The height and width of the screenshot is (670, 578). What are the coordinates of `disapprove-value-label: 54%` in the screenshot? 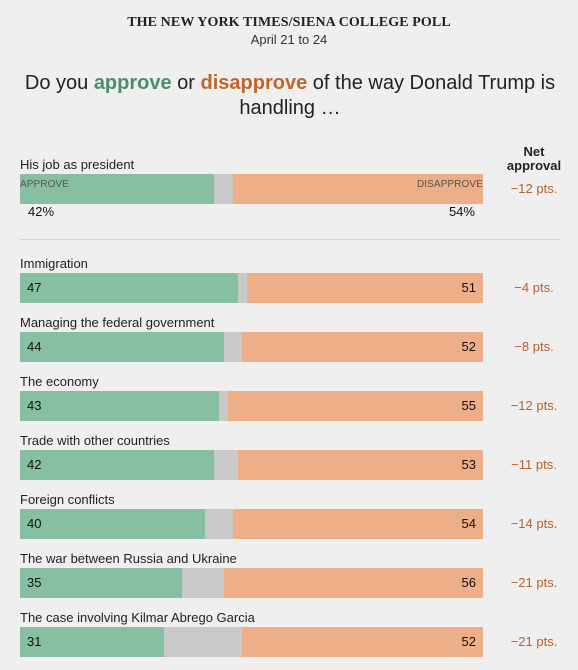 It's located at (461, 211).